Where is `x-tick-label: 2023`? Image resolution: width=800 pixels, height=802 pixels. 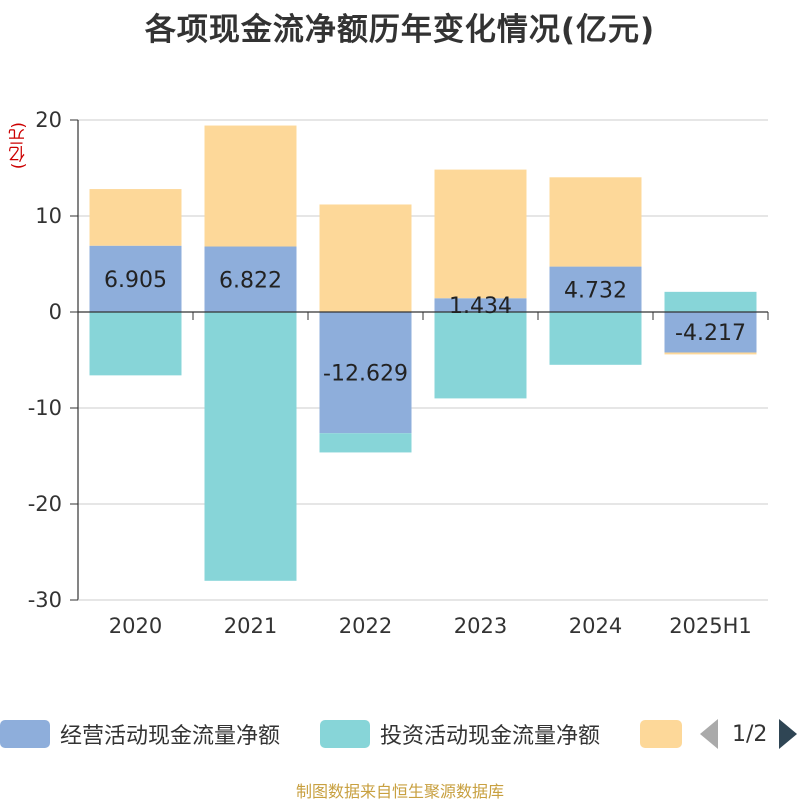 x-tick-label: 2023 is located at coordinates (480, 626).